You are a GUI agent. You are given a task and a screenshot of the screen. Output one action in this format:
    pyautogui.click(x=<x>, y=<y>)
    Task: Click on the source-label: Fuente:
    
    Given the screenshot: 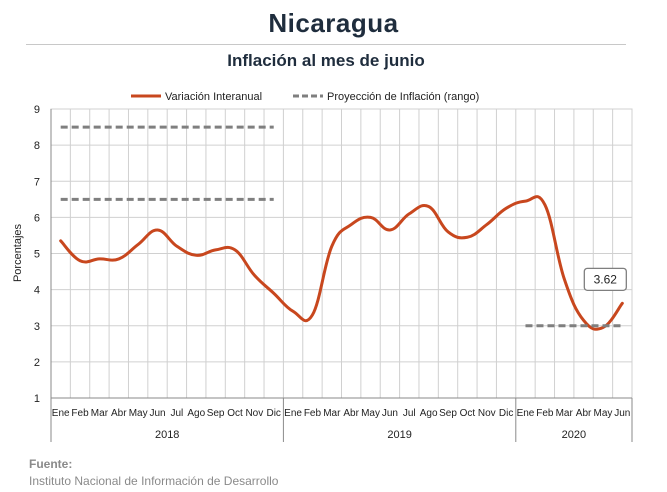 What is the action you would take?
    pyautogui.click(x=51, y=464)
    